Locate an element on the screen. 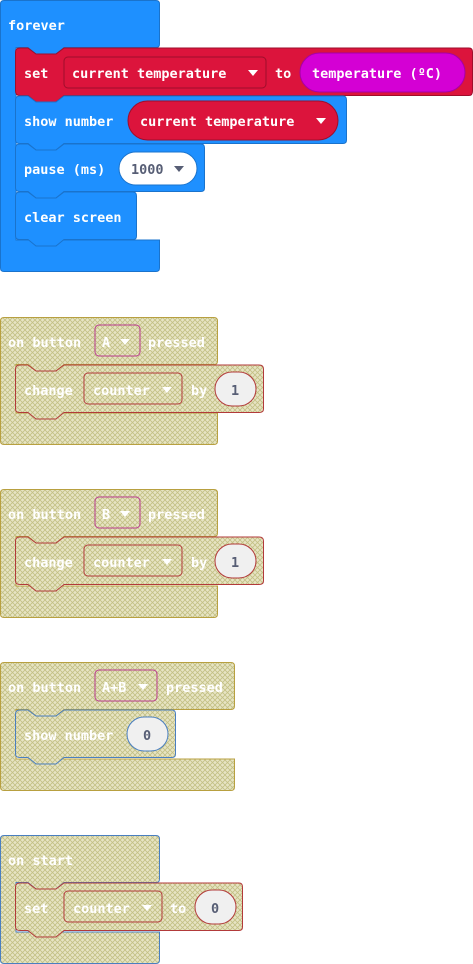 The width and height of the screenshot is (473, 964). variable-reporter is located at coordinates (233, 120).